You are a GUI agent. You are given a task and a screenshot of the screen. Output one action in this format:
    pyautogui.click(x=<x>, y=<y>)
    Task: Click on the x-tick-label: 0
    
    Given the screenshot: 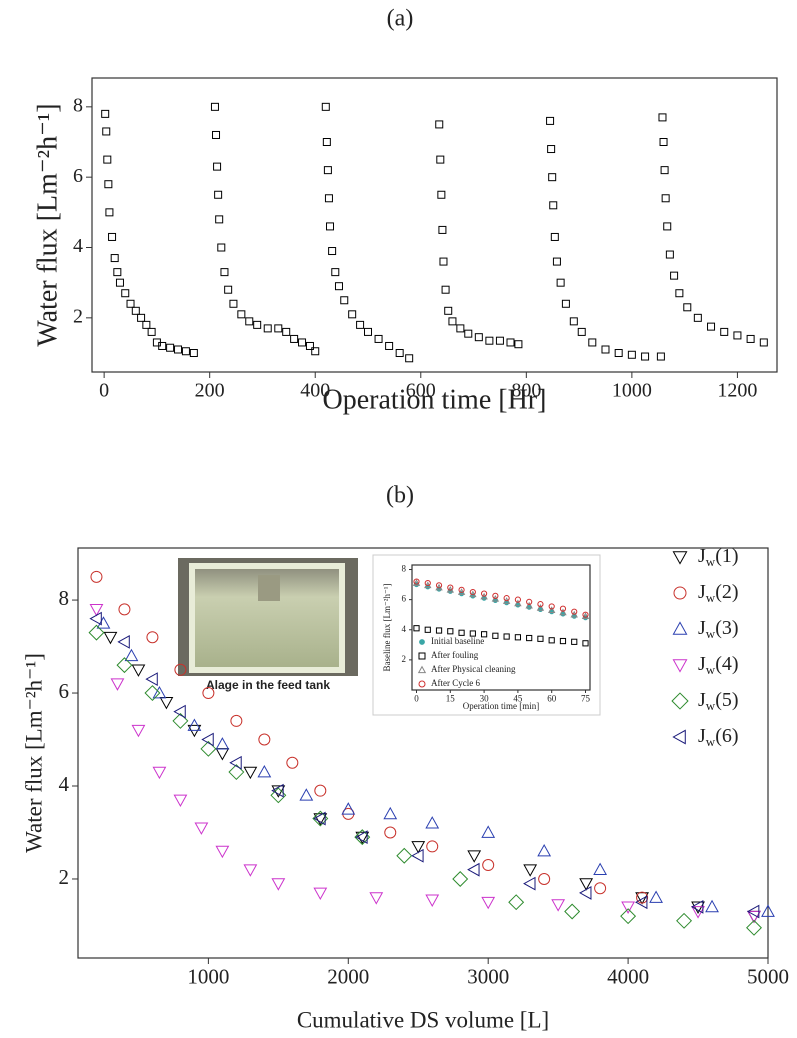 What is the action you would take?
    pyautogui.click(x=416, y=698)
    